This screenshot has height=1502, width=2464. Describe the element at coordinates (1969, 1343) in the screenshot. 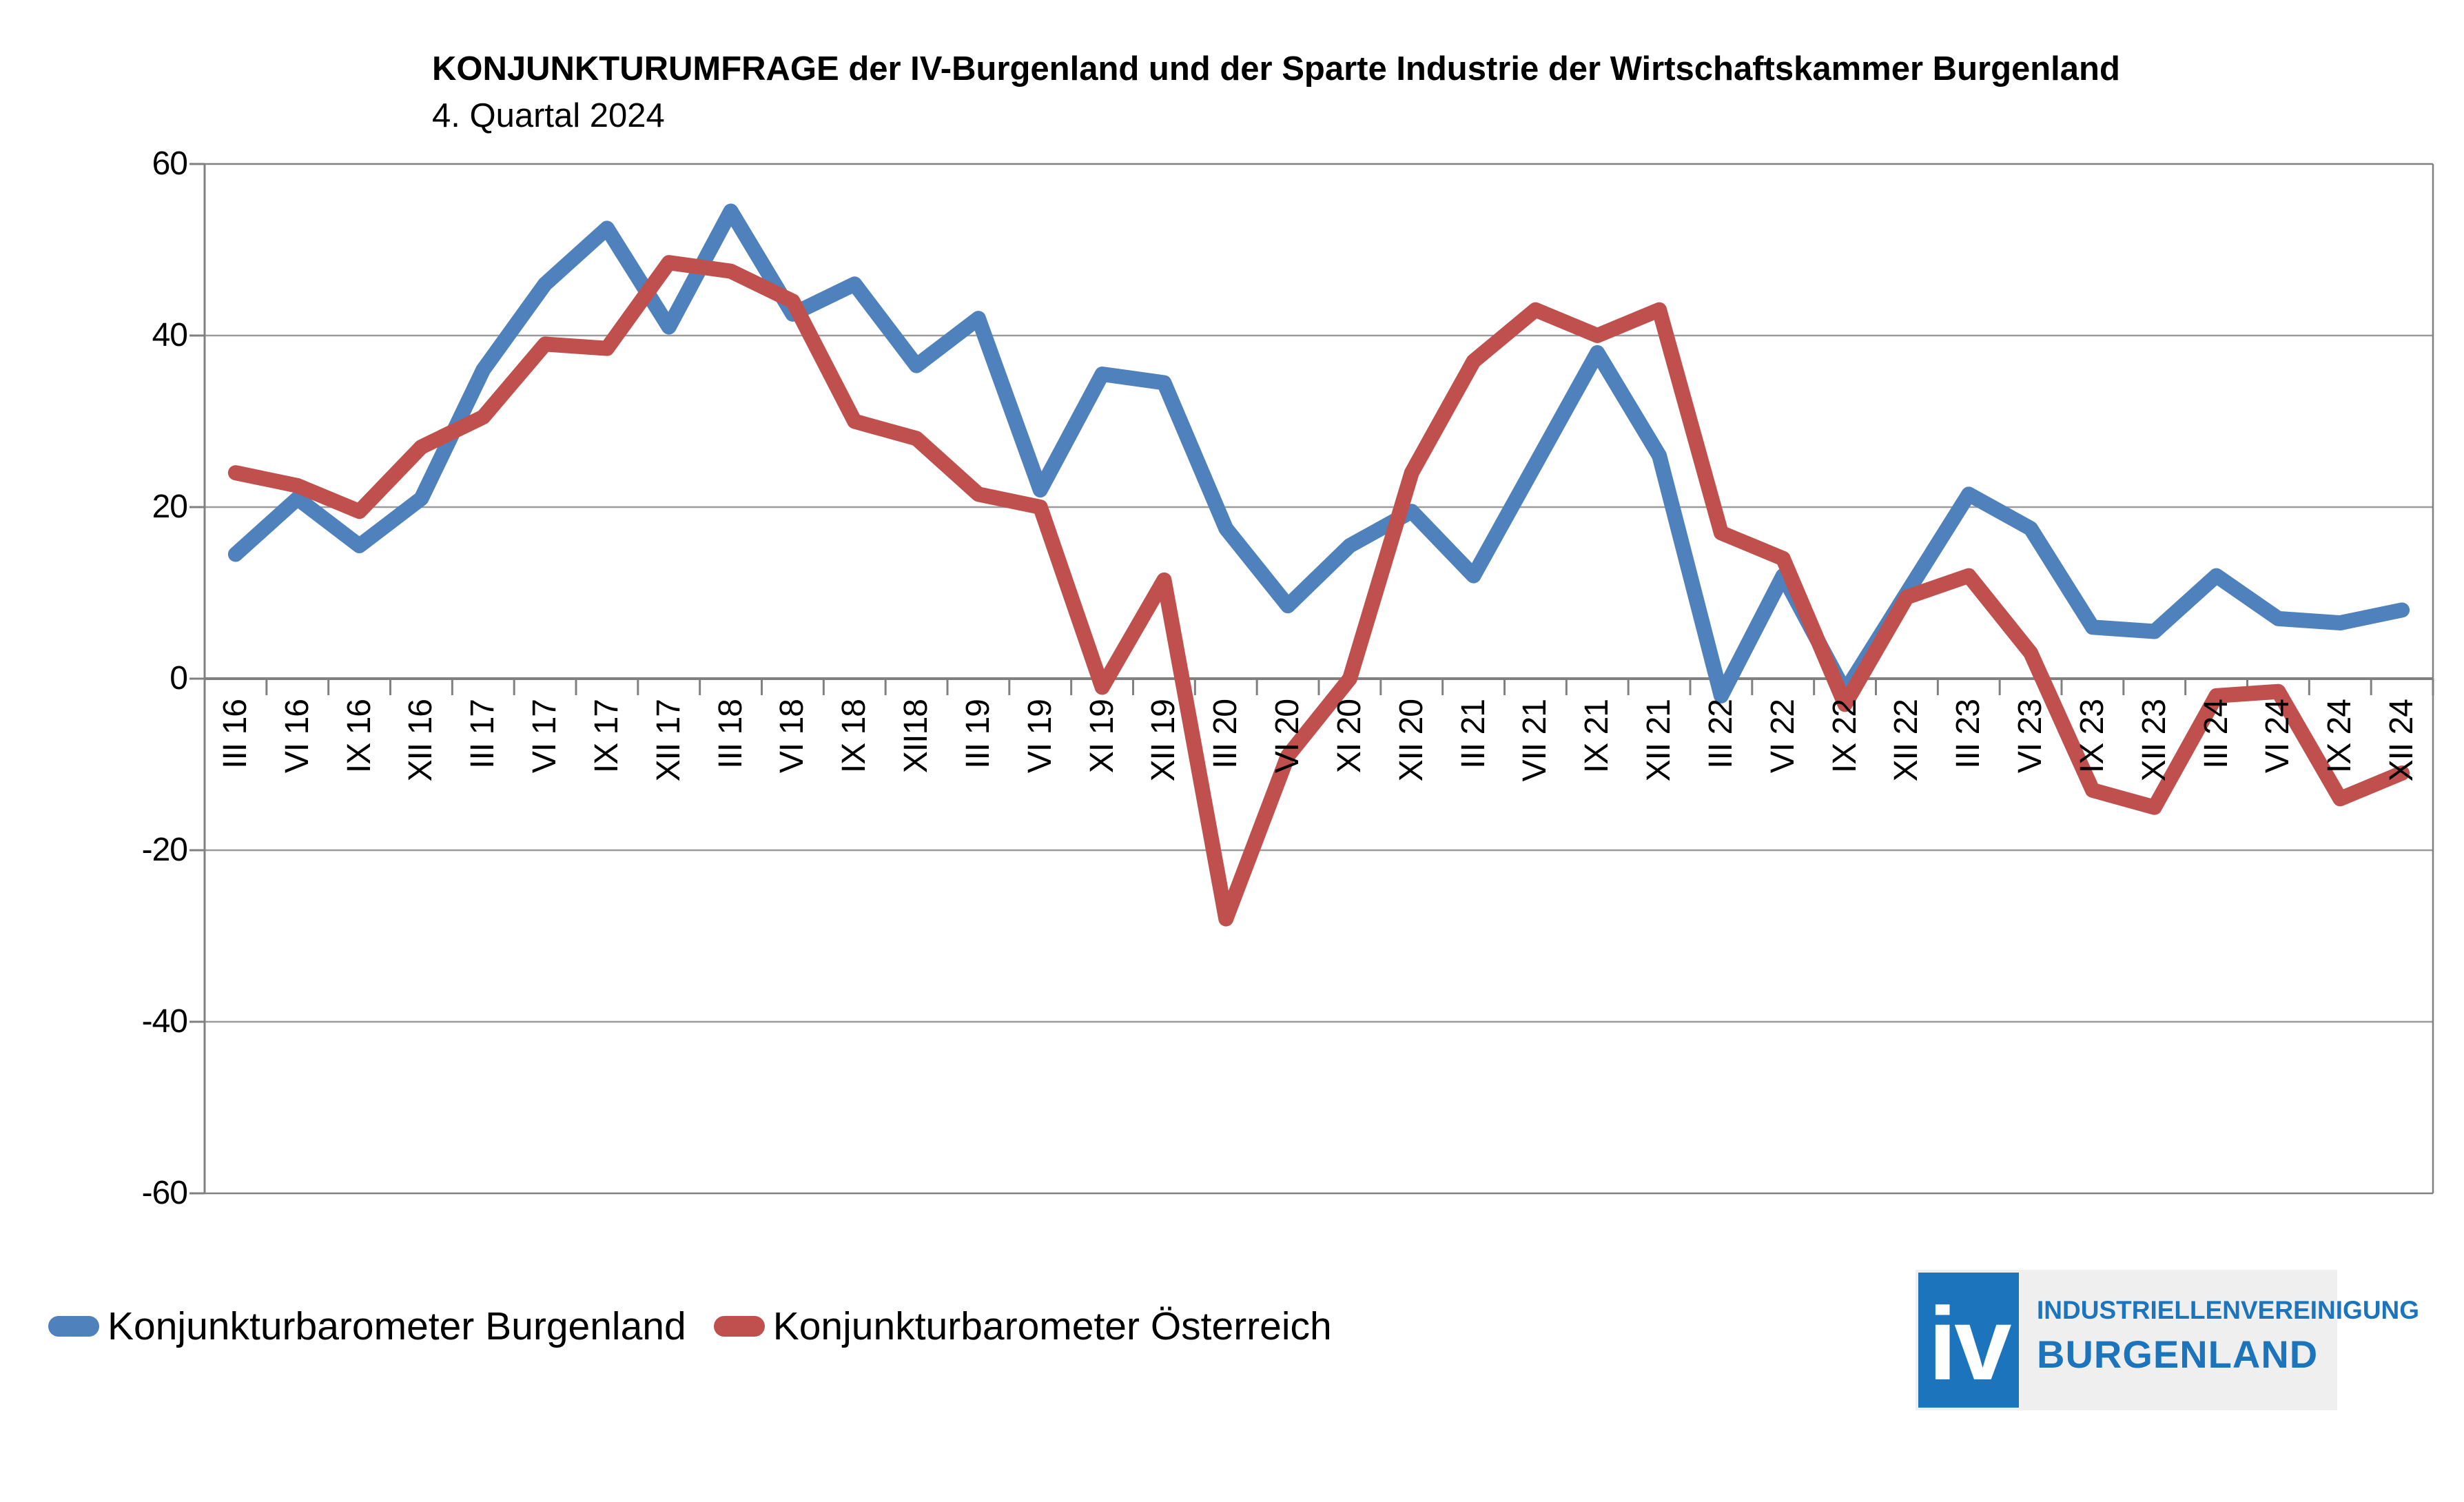

I see `iv-logo-monogram: iv` at that location.